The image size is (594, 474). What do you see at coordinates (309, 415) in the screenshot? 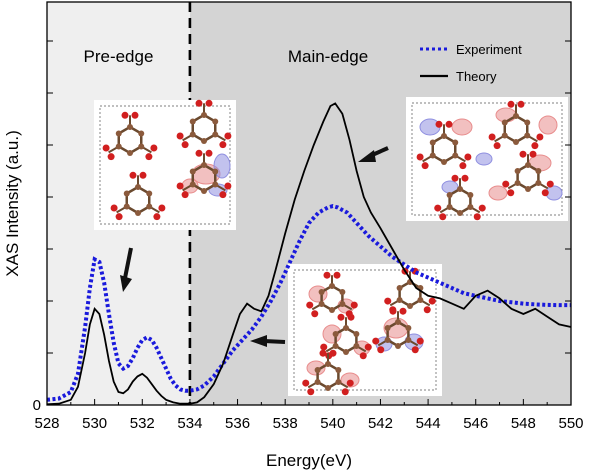
I see `x-axis: 528 530 532 534 536 538 540 542 544 546 548 550` at bounding box center [309, 415].